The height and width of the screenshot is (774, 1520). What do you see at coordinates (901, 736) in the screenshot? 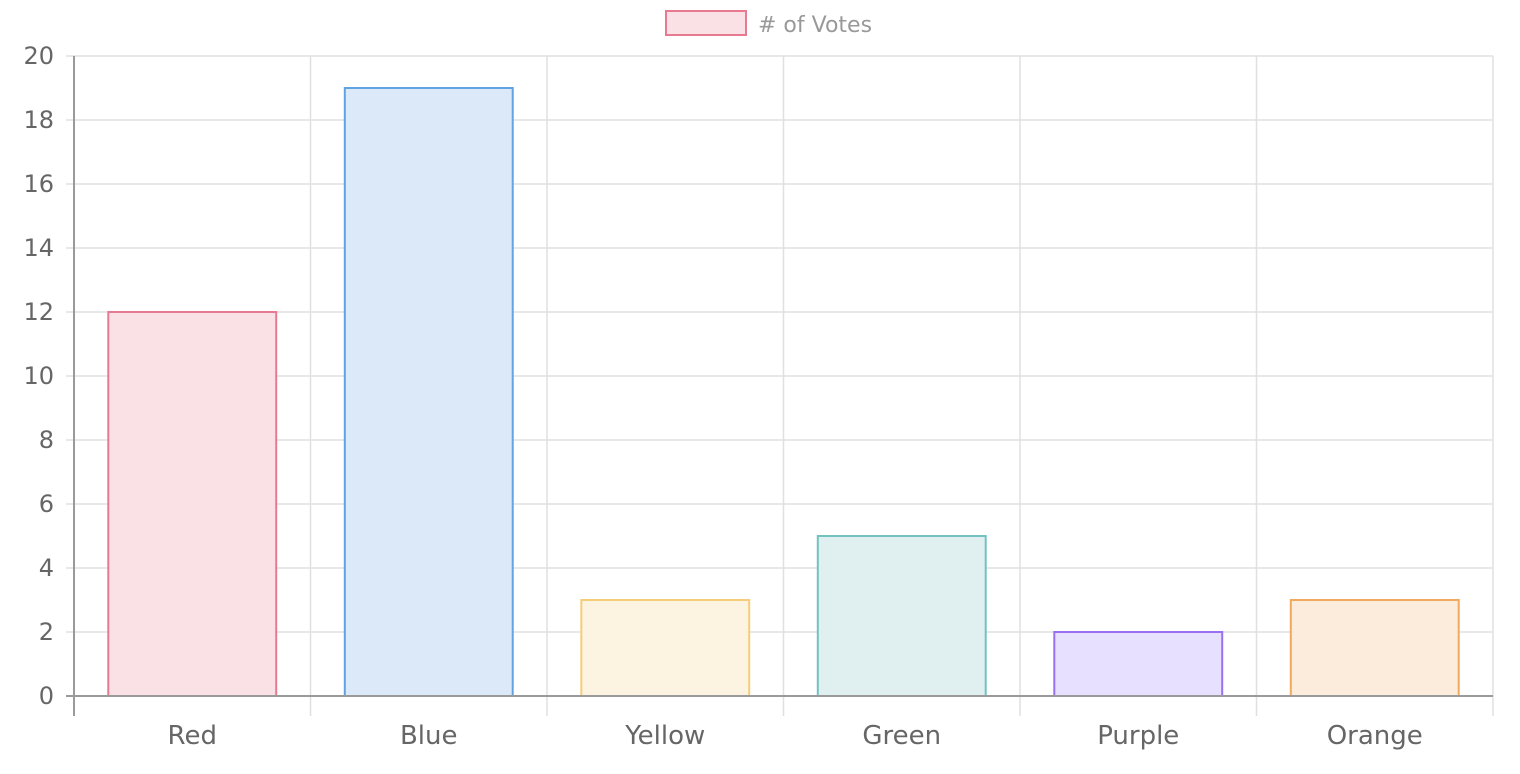
I see `x-tick-label: Green` at bounding box center [901, 736].